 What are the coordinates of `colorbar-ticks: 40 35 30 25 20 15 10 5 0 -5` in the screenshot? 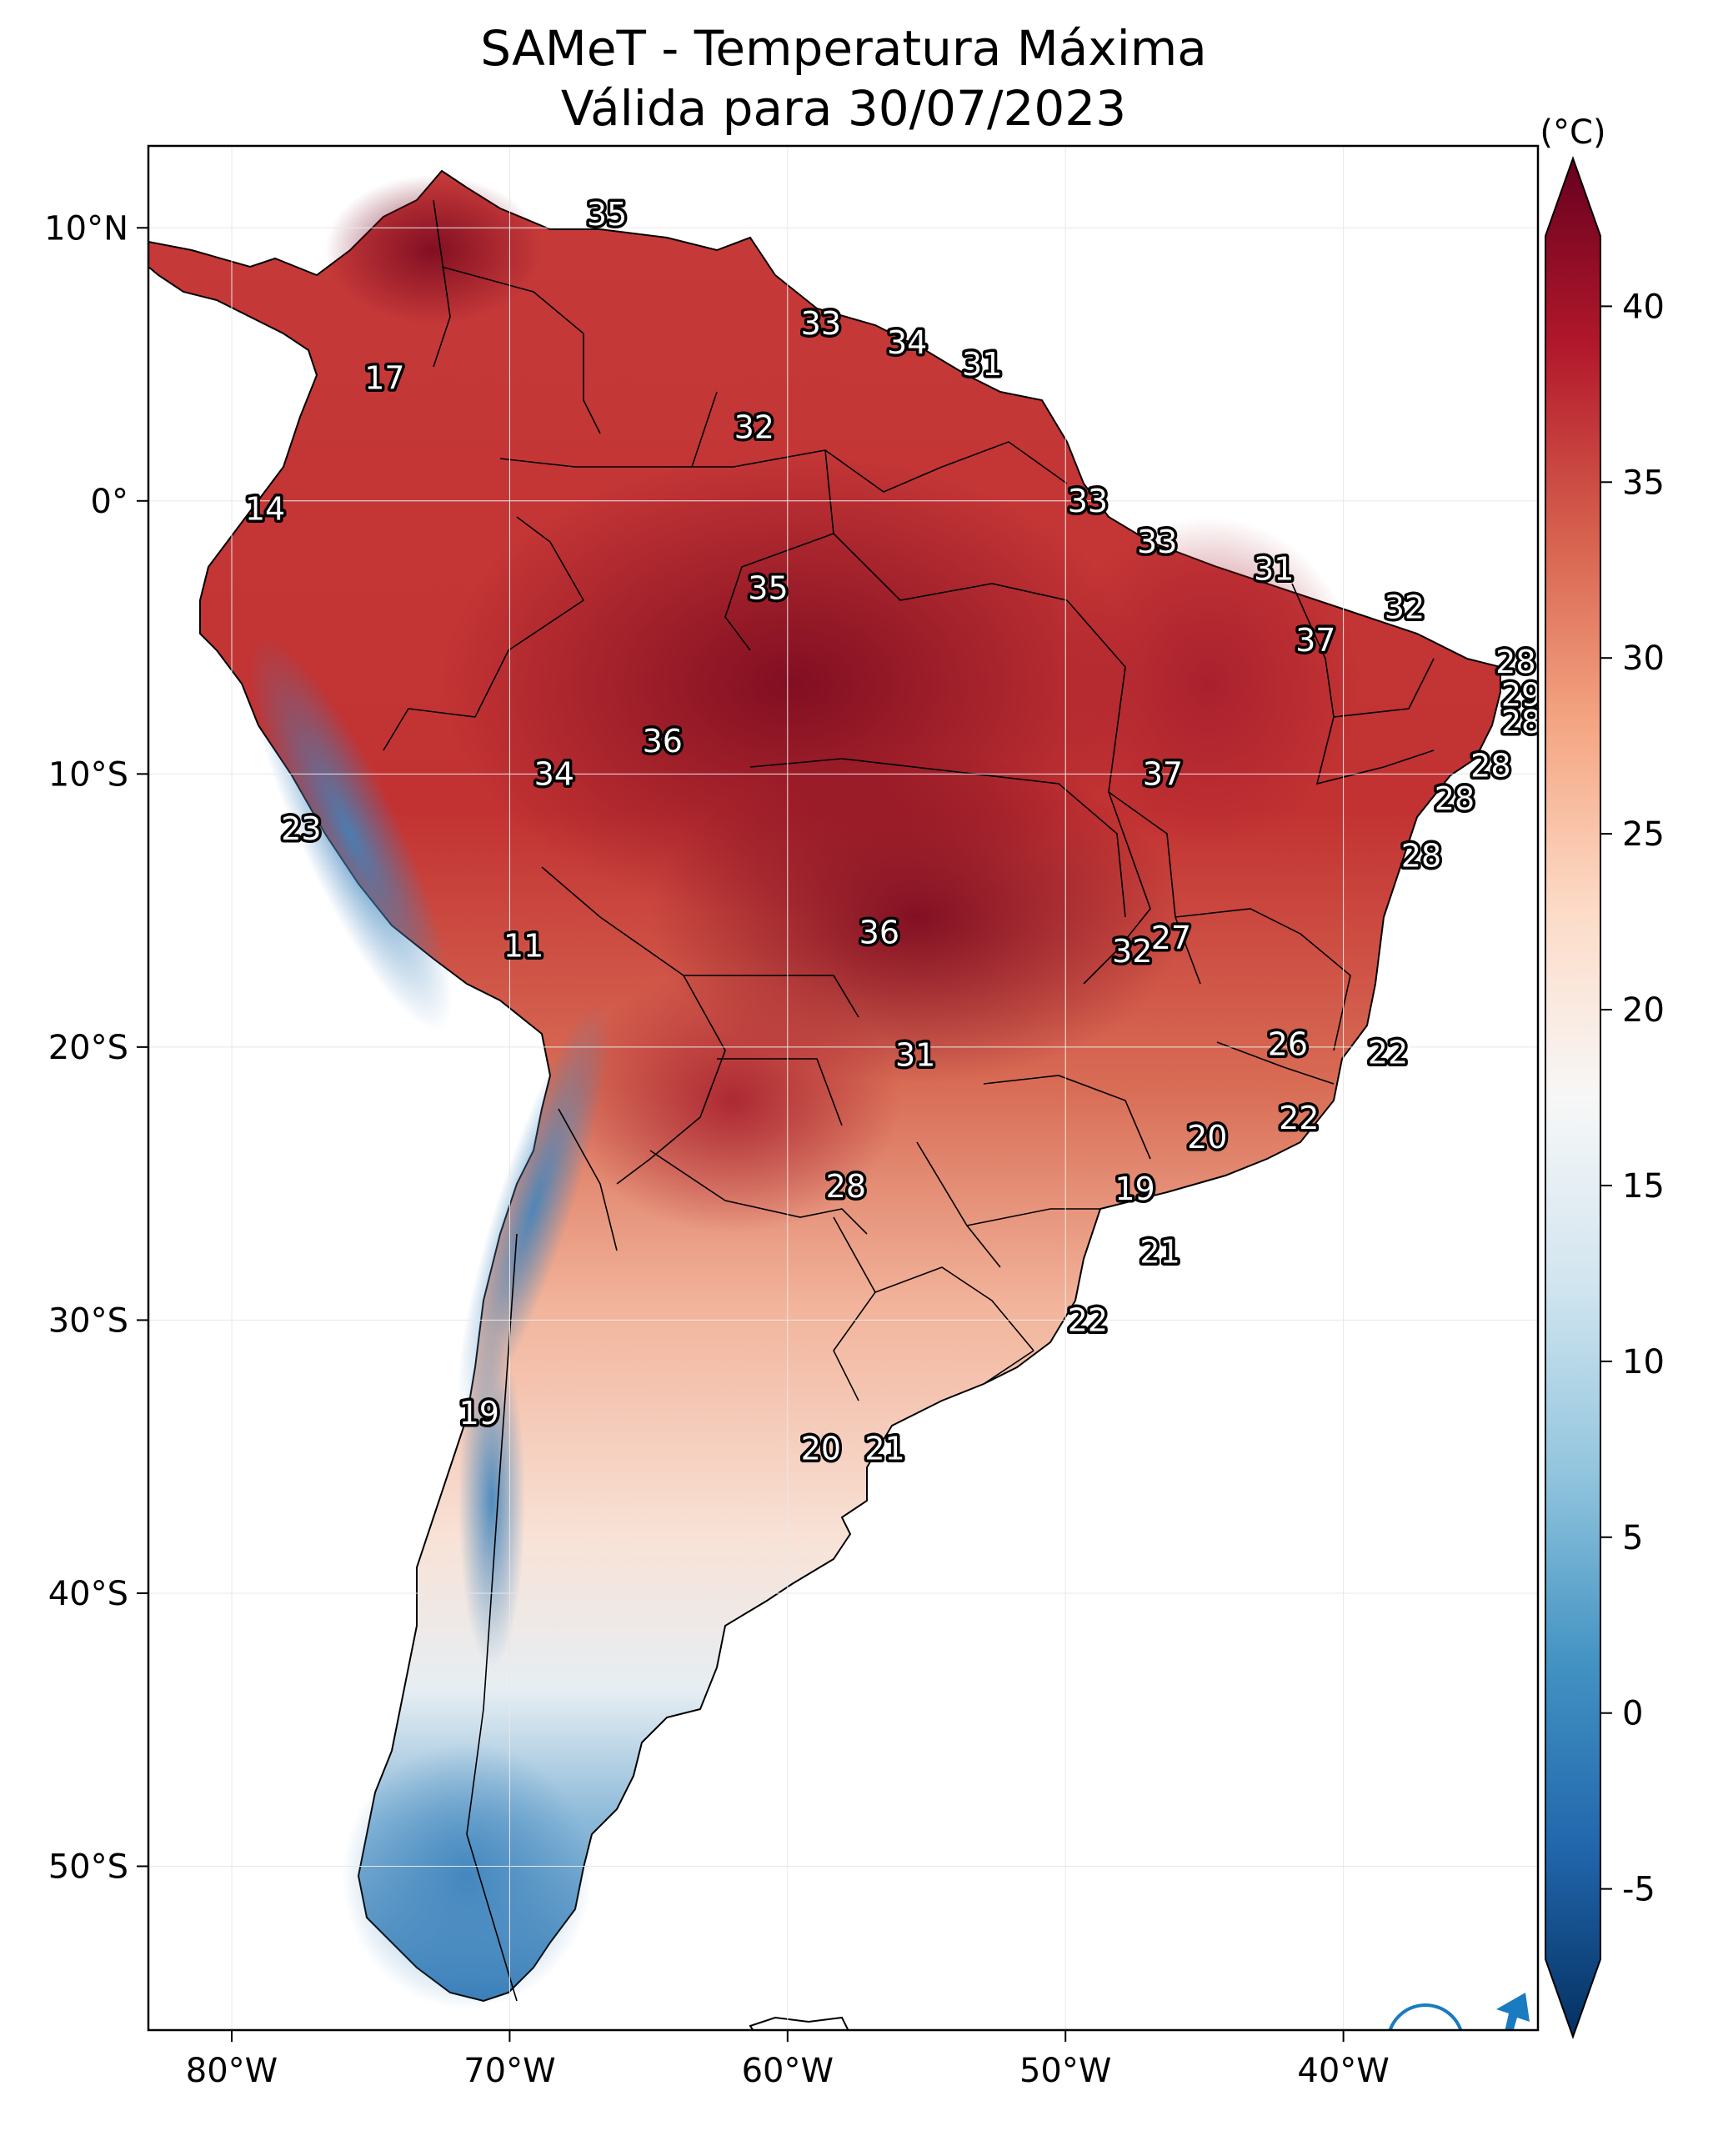 It's located at (1632, 1098).